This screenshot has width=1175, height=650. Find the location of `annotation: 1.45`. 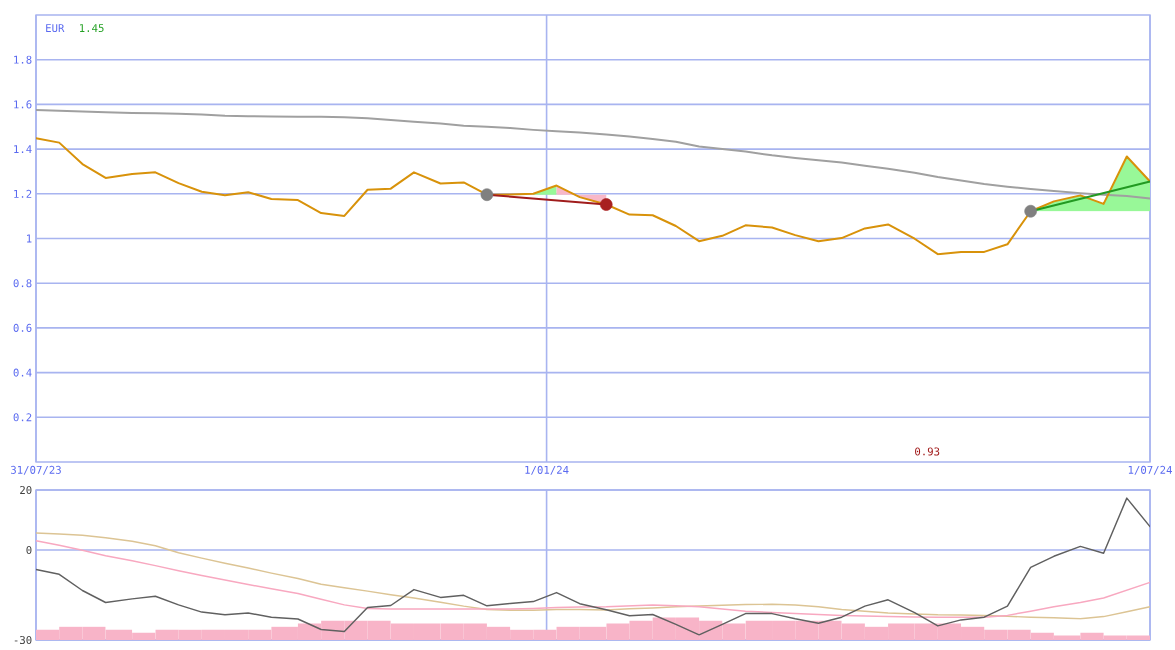

annotation: 1.45 is located at coordinates (92, 28).